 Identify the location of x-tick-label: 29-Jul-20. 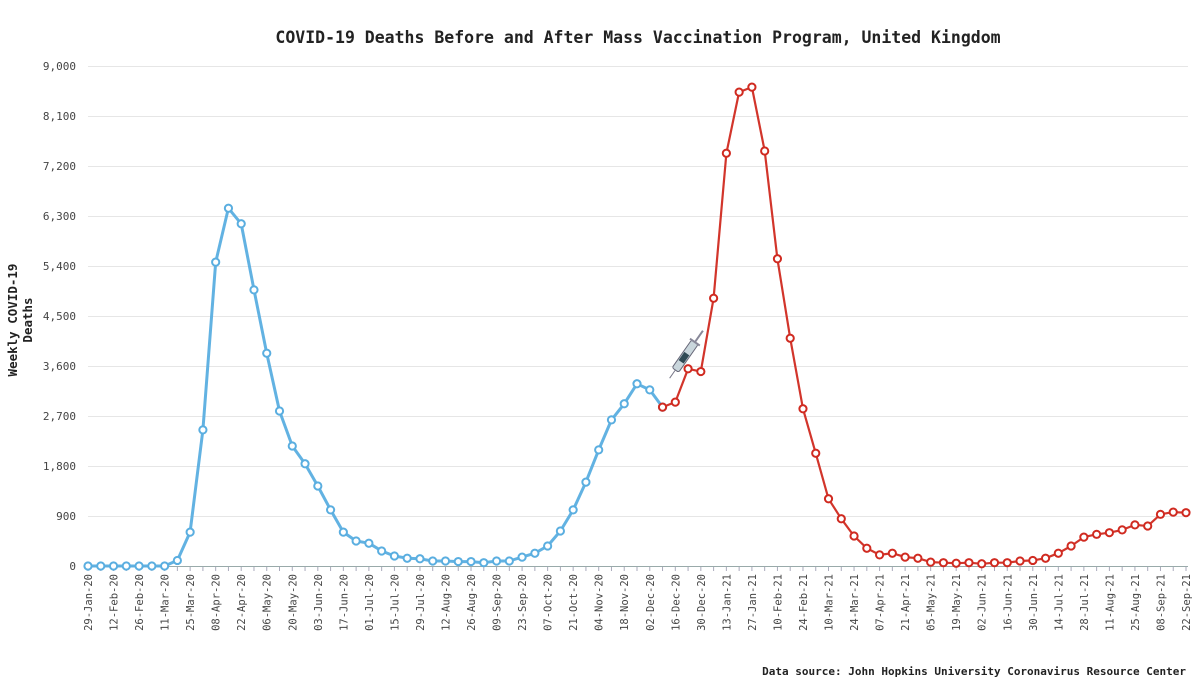
(421, 602).